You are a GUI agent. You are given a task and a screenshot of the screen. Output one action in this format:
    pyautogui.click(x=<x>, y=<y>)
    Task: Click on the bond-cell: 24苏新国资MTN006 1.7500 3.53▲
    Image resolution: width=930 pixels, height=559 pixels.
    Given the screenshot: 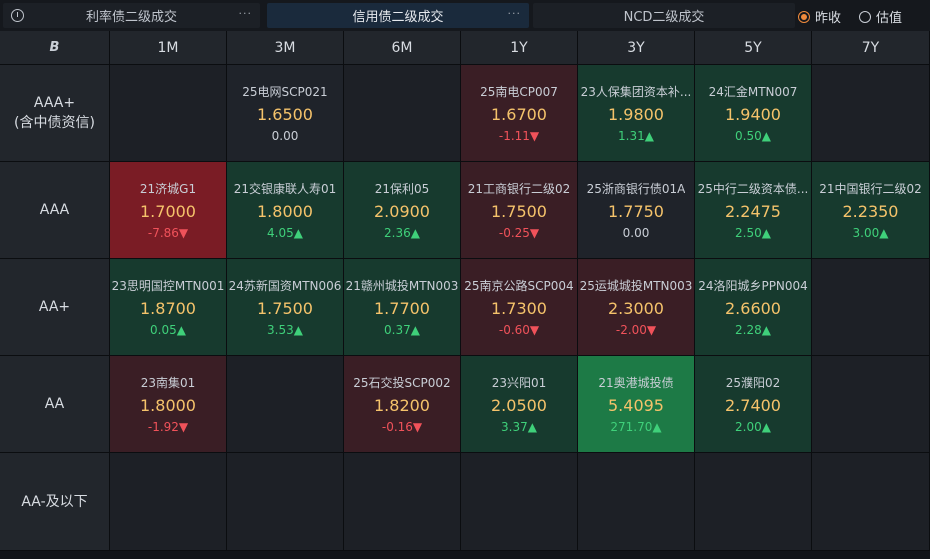 What is the action you would take?
    pyautogui.click(x=285, y=307)
    